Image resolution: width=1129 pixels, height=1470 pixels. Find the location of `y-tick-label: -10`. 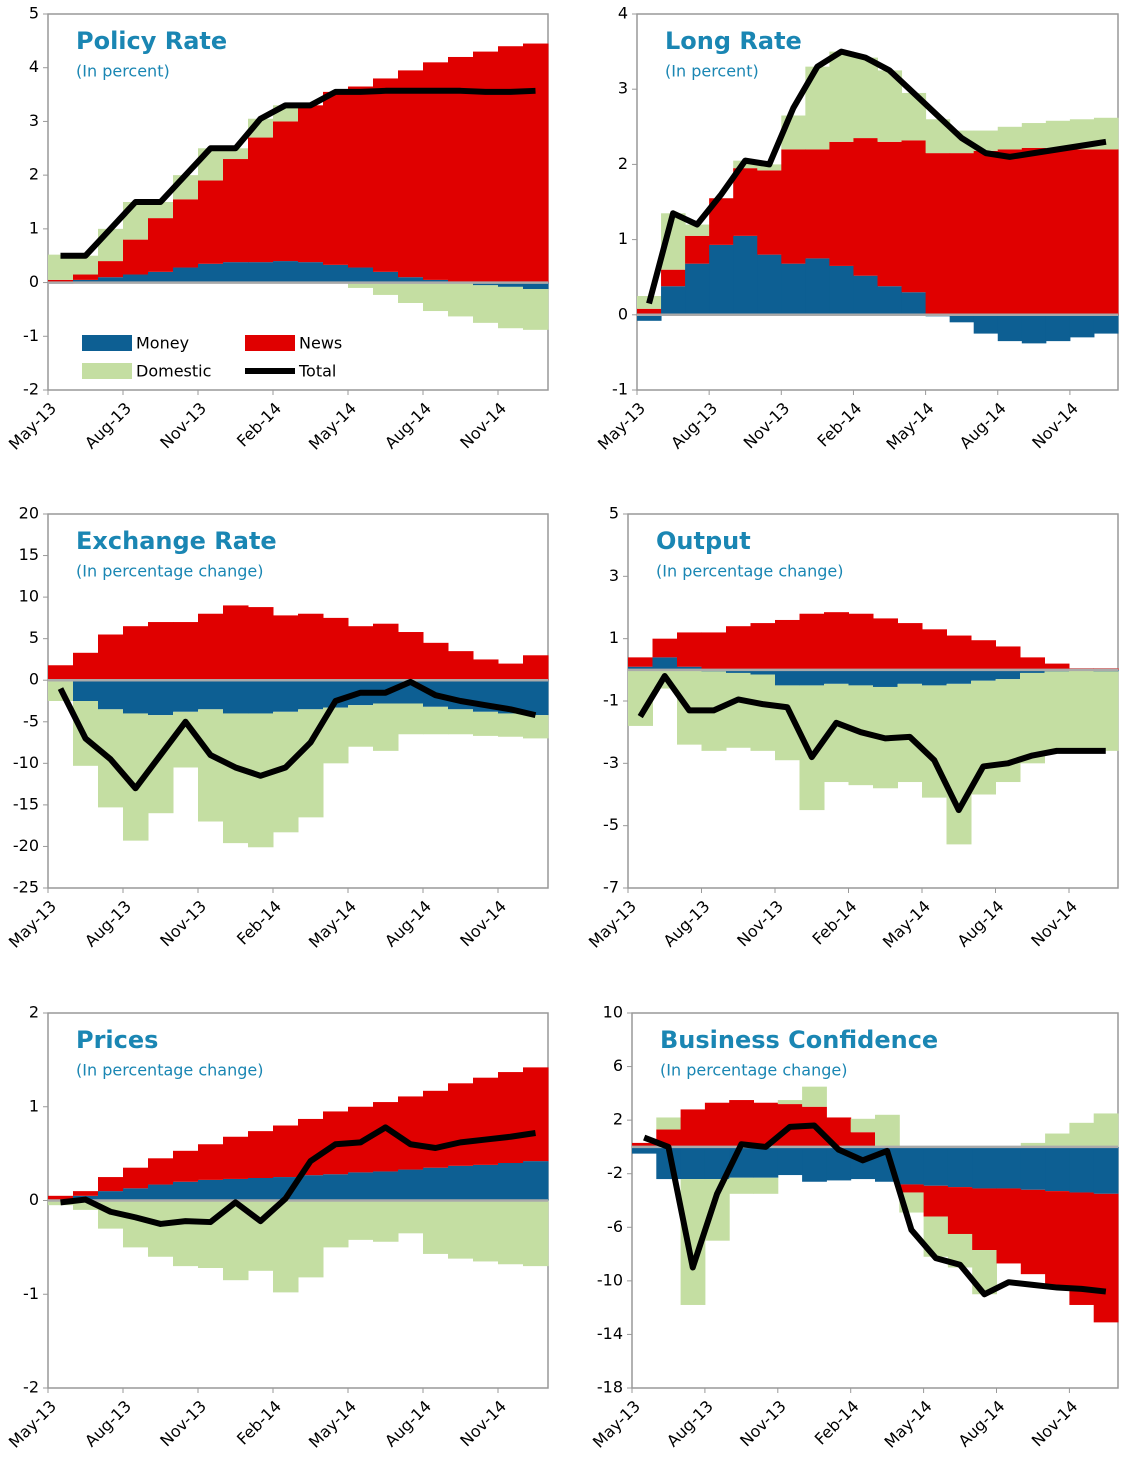

y-tick-label: -10 is located at coordinates (26, 762).